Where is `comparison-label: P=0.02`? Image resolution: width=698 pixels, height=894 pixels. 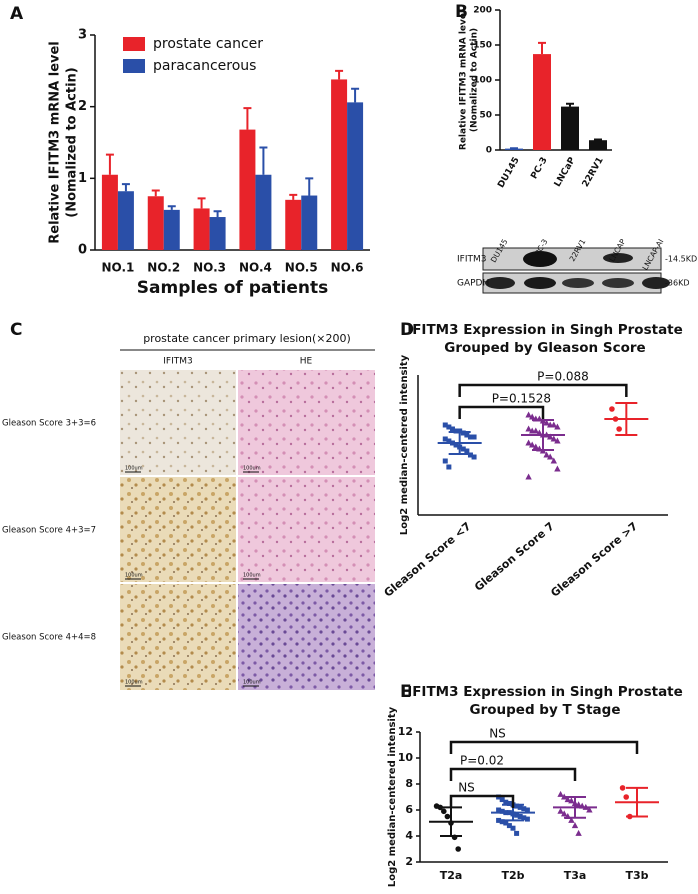 comparison-label: P=0.02 is located at coordinates (482, 761).